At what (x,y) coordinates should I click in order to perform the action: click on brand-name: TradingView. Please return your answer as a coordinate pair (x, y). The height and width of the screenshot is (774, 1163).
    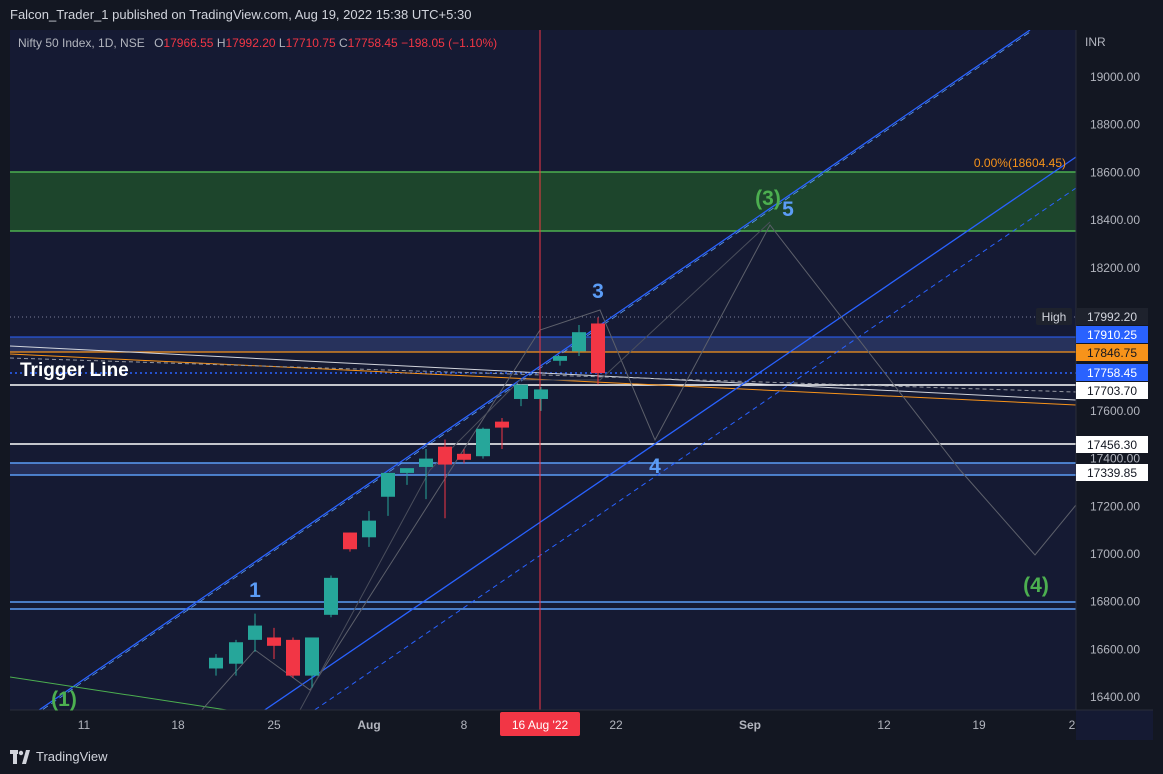
    Looking at the image, I should click on (72, 756).